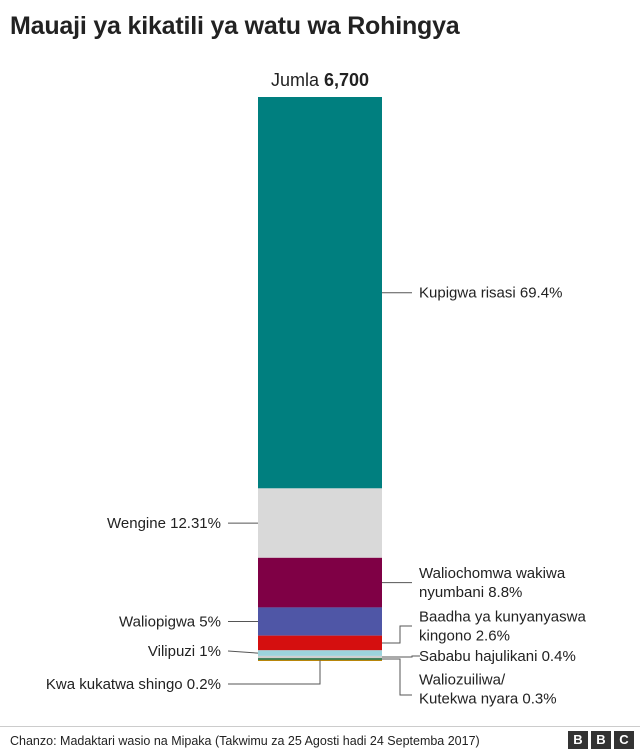 This screenshot has height=754, width=640. Describe the element at coordinates (492, 583) in the screenshot. I see `segment-label-3: Waliochomwa wakiwa nyumbani 8.8%` at that location.